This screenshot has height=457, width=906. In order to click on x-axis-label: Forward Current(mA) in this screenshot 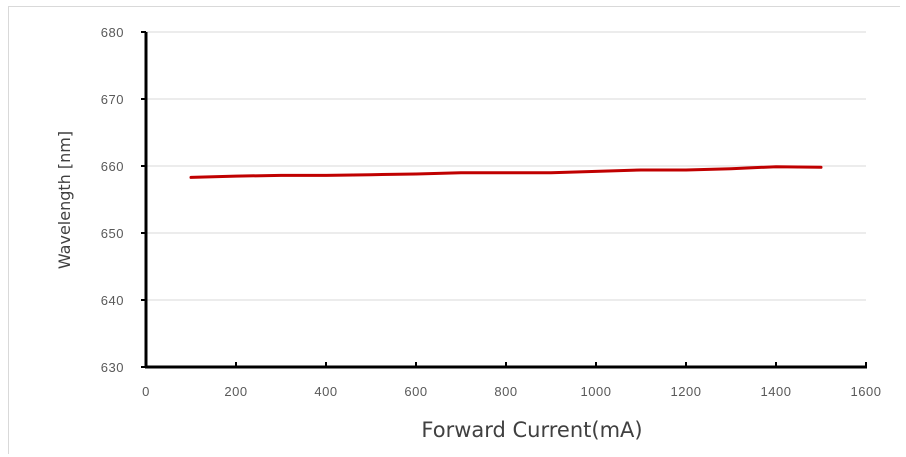, I will do `click(531, 430)`.